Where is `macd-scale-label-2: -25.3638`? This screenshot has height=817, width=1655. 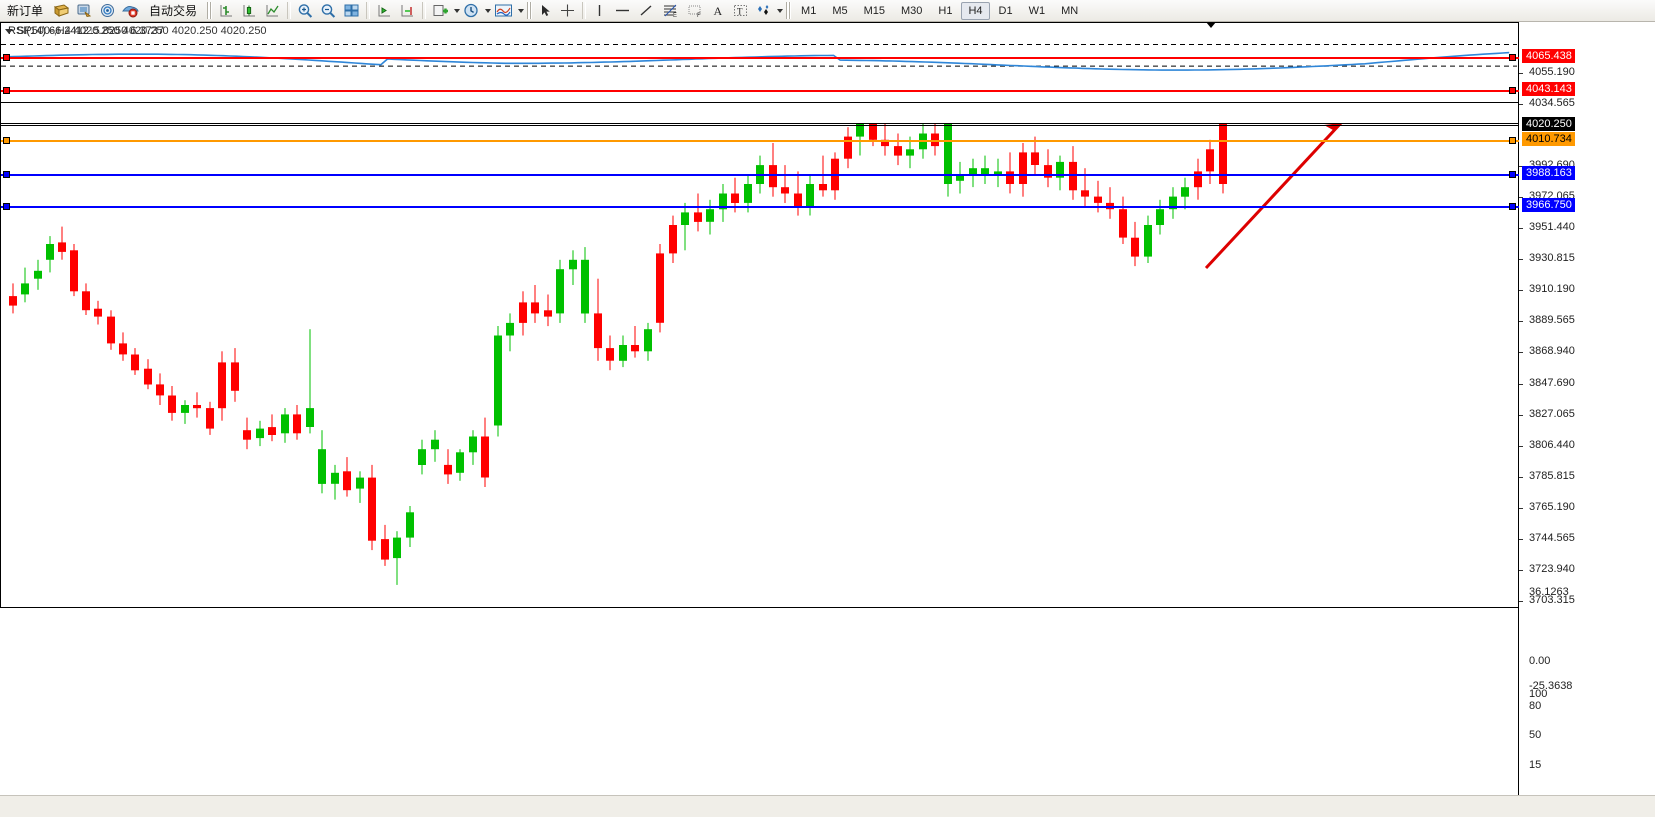 macd-scale-label-2: -25.3638 is located at coordinates (1551, 686).